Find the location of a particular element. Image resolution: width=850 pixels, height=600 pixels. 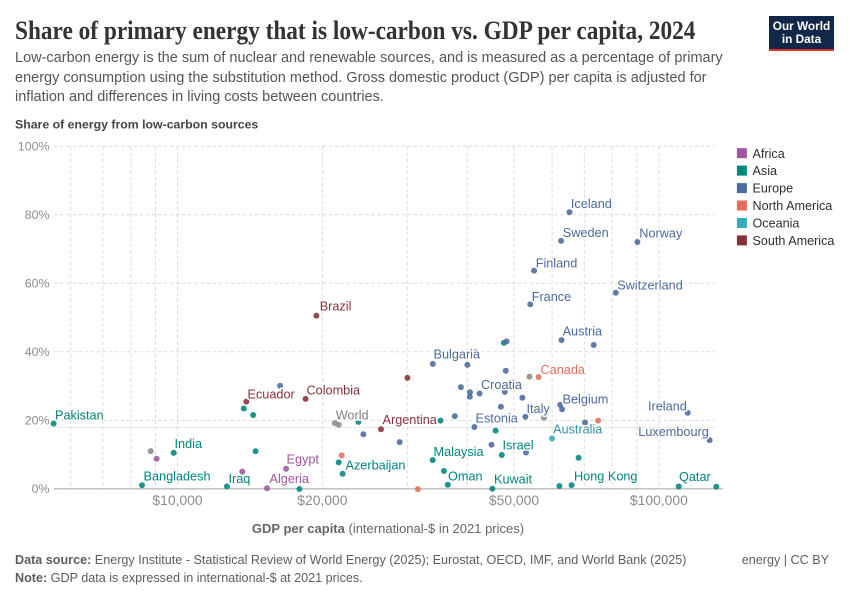

svg-text: Qatar is located at coordinates (695, 477).